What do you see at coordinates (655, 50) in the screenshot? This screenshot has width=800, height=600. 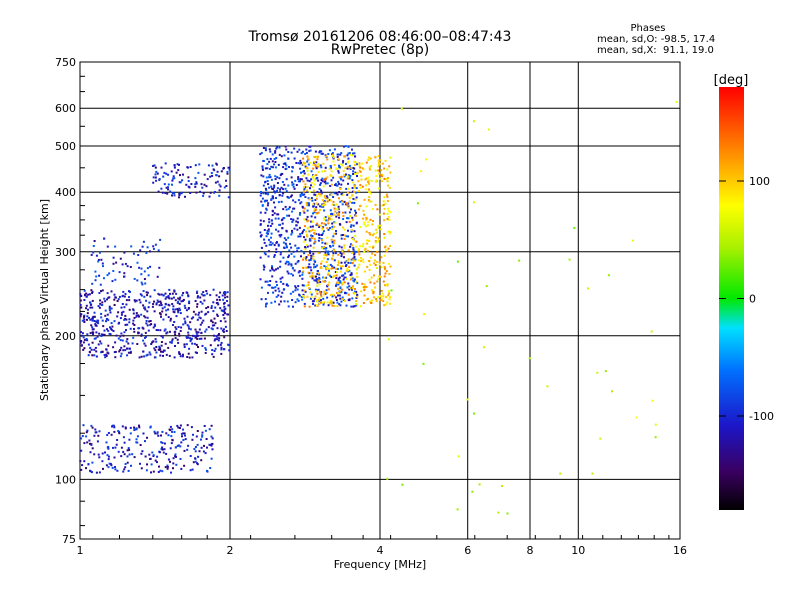 I see `phase-stats-x: mean, sd,X: 91.1, 19.0` at bounding box center [655, 50].